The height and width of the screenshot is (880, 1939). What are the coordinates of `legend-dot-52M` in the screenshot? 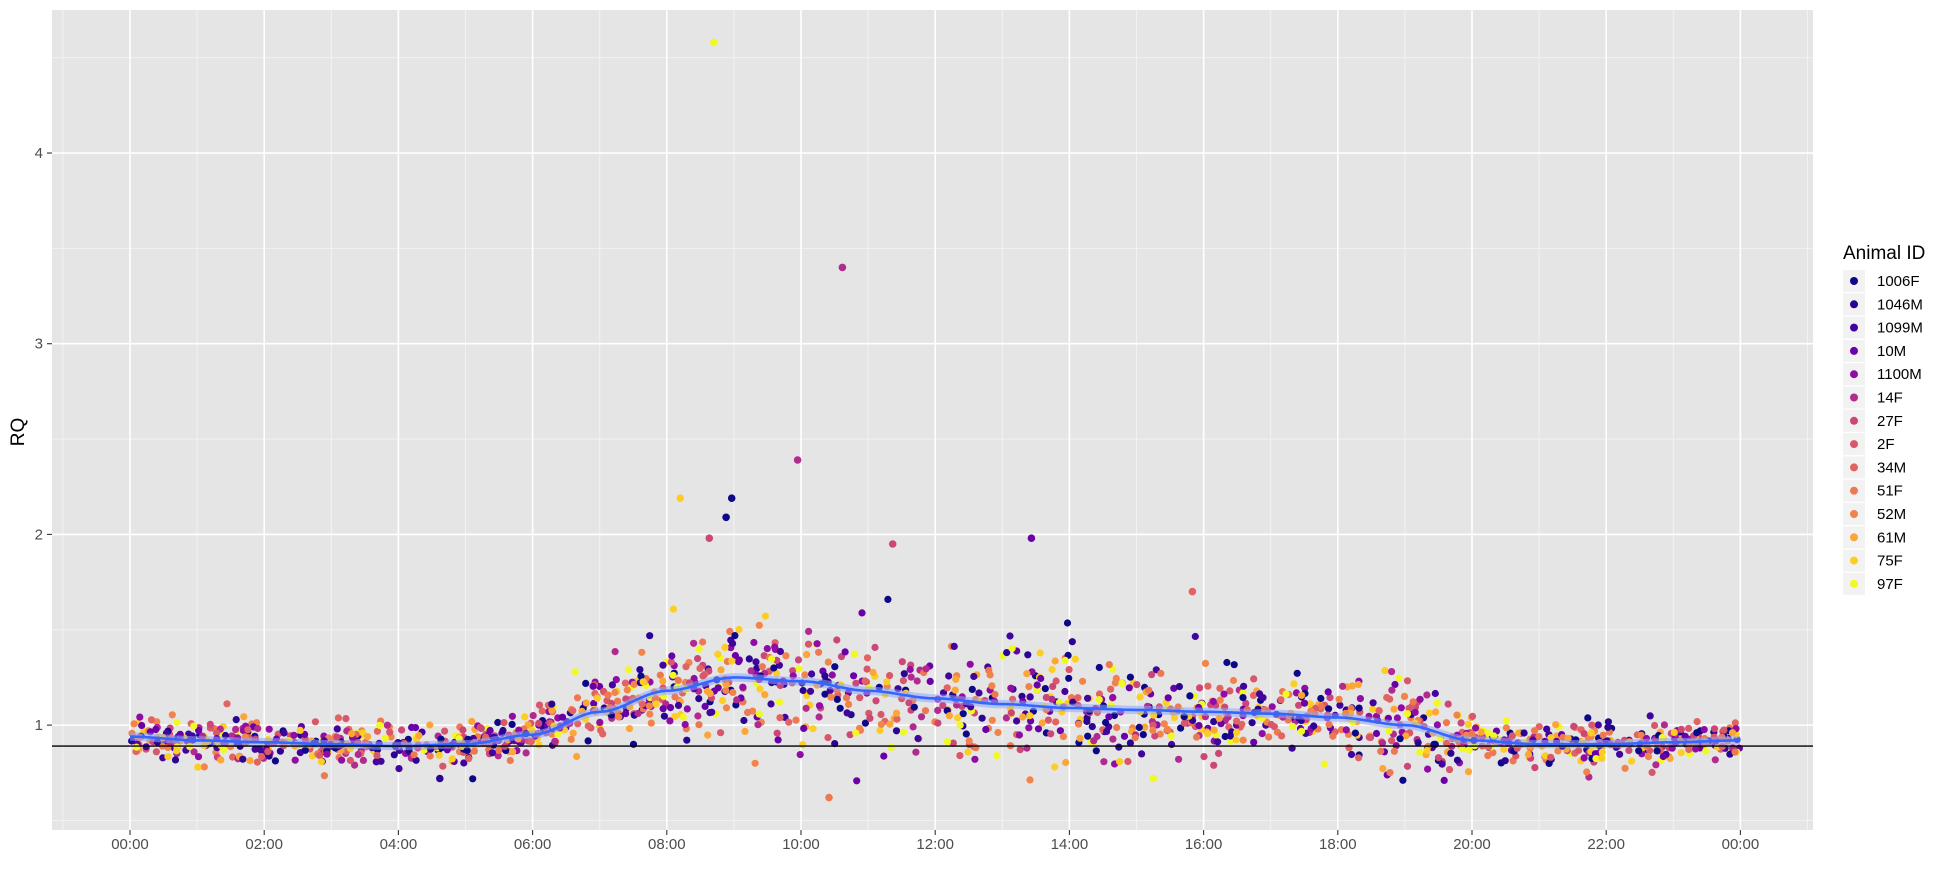 It's located at (1854, 514).